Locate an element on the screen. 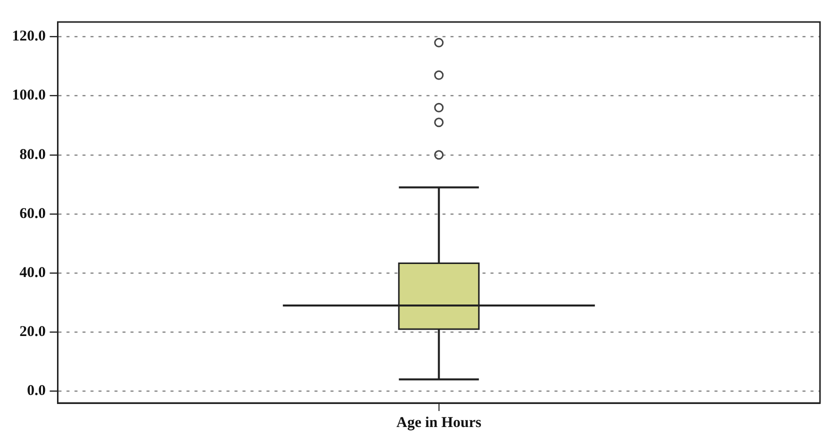 This screenshot has width=830, height=443. y-tick-label: 100.0 is located at coordinates (29, 96).